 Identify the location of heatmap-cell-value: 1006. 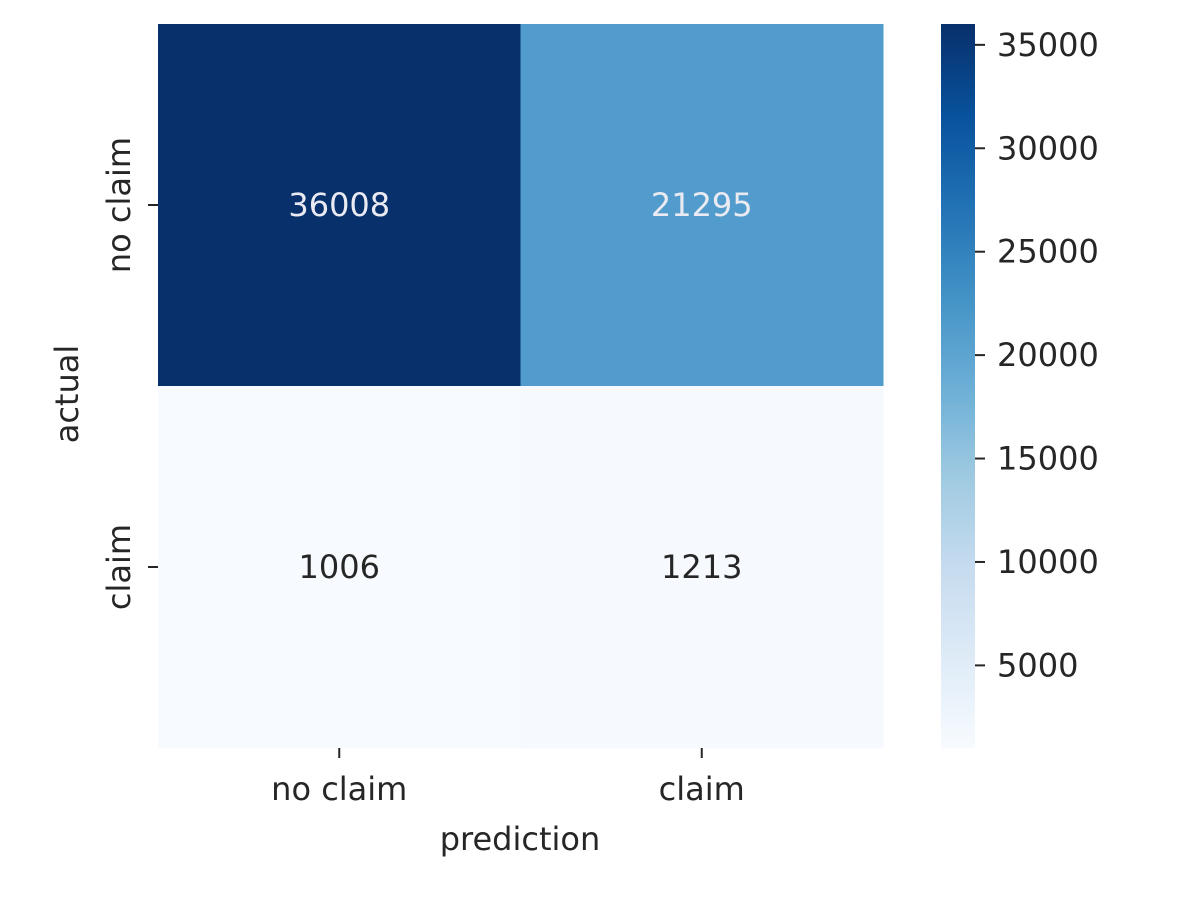
(339, 567).